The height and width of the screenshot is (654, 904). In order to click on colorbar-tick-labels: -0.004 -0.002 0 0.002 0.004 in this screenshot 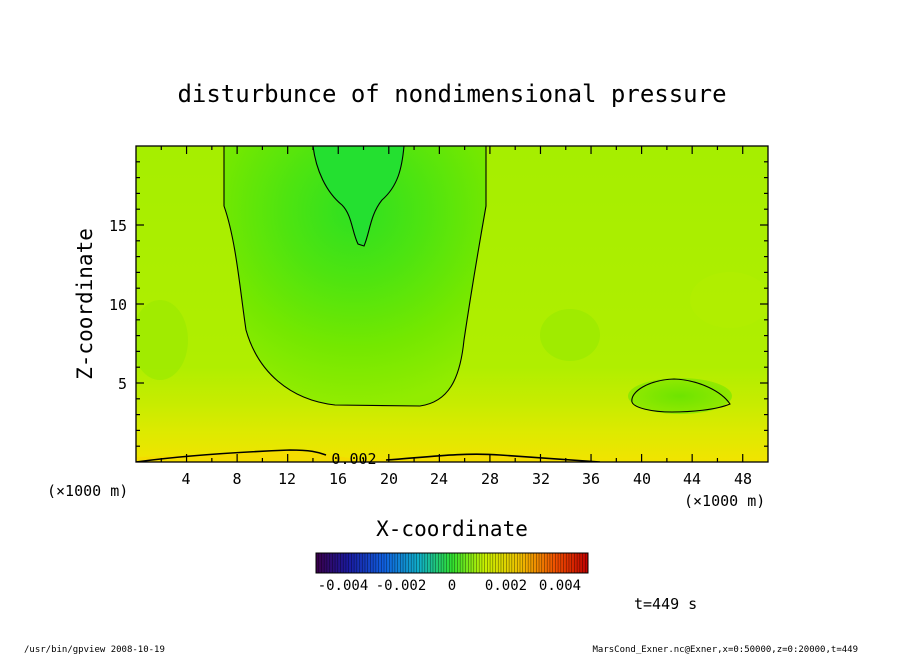, I will do `click(449, 586)`.